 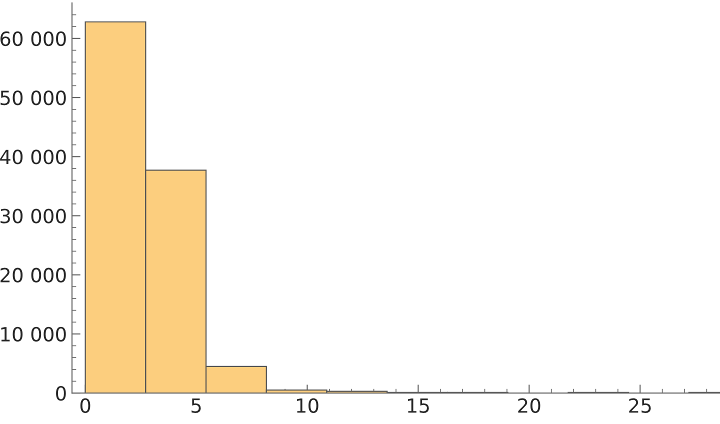 I want to click on x-tick-label: 0, so click(x=85, y=405).